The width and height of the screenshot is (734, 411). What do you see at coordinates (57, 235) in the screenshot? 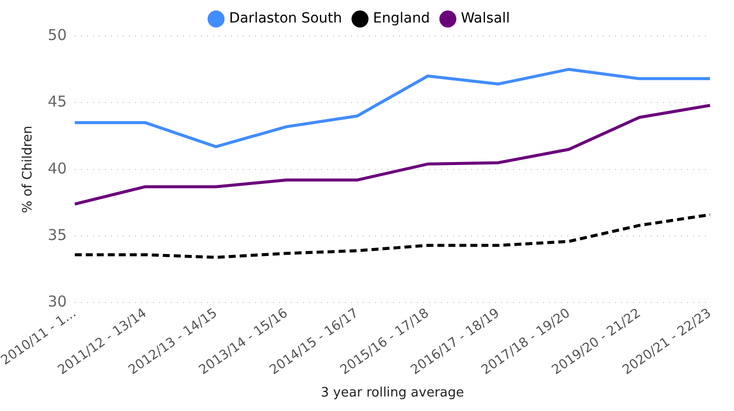
I see `y-tick-label: 35` at bounding box center [57, 235].